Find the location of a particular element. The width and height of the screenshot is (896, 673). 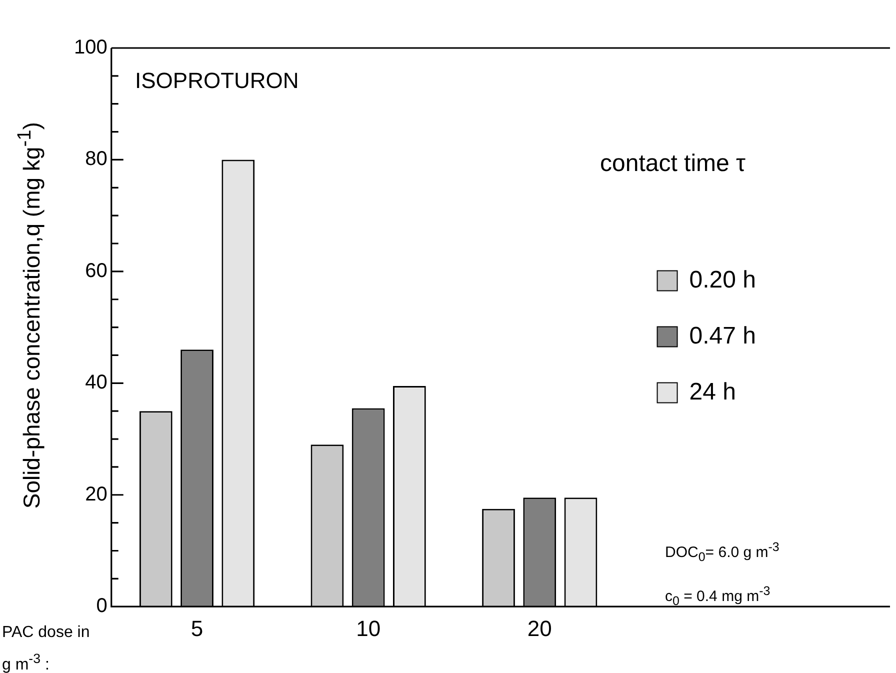

text: c$_{0}$ = 0.4 mg m$^{-3}$ is located at coordinates (717, 596).